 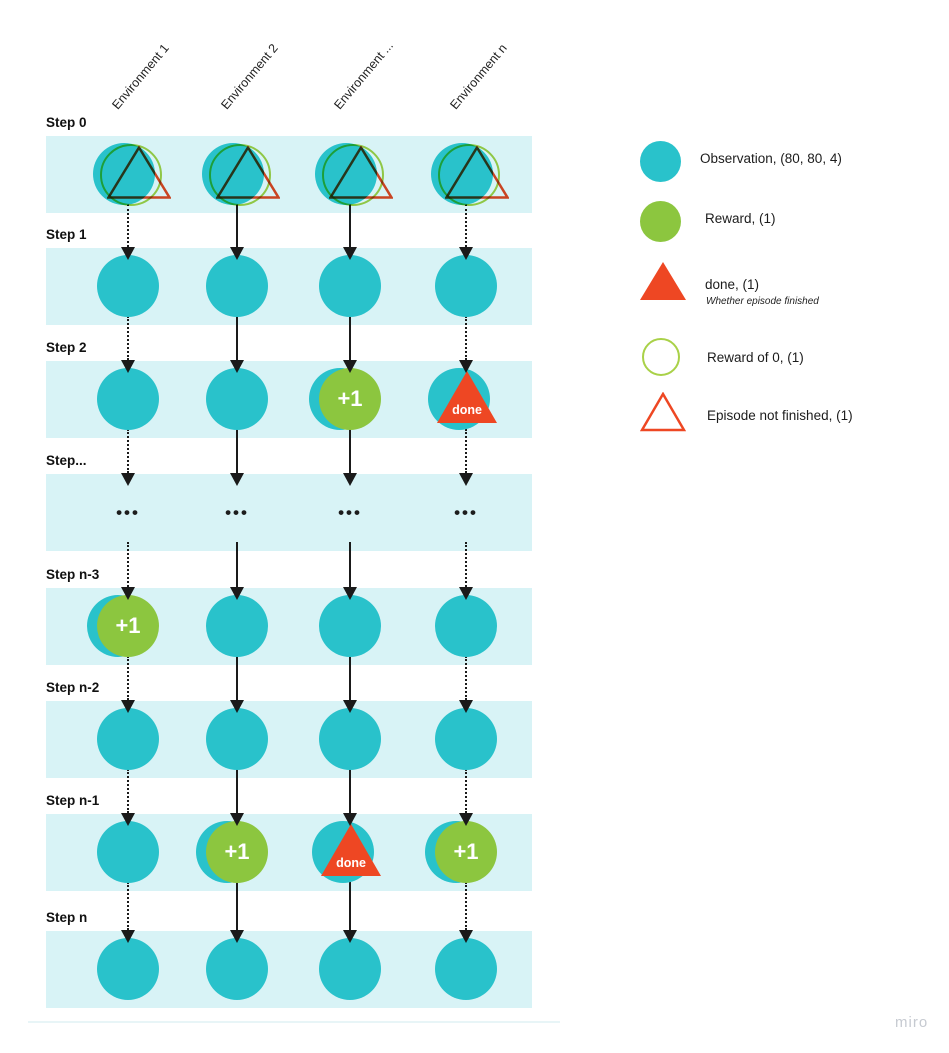 What do you see at coordinates (73, 574) in the screenshot?
I see `step-label: Step n-3` at bounding box center [73, 574].